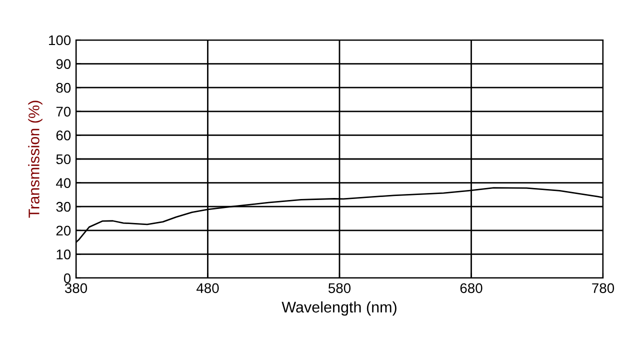 This screenshot has height=344, width=630. Describe the element at coordinates (67, 278) in the screenshot. I see `y-tick-label: 0` at that location.